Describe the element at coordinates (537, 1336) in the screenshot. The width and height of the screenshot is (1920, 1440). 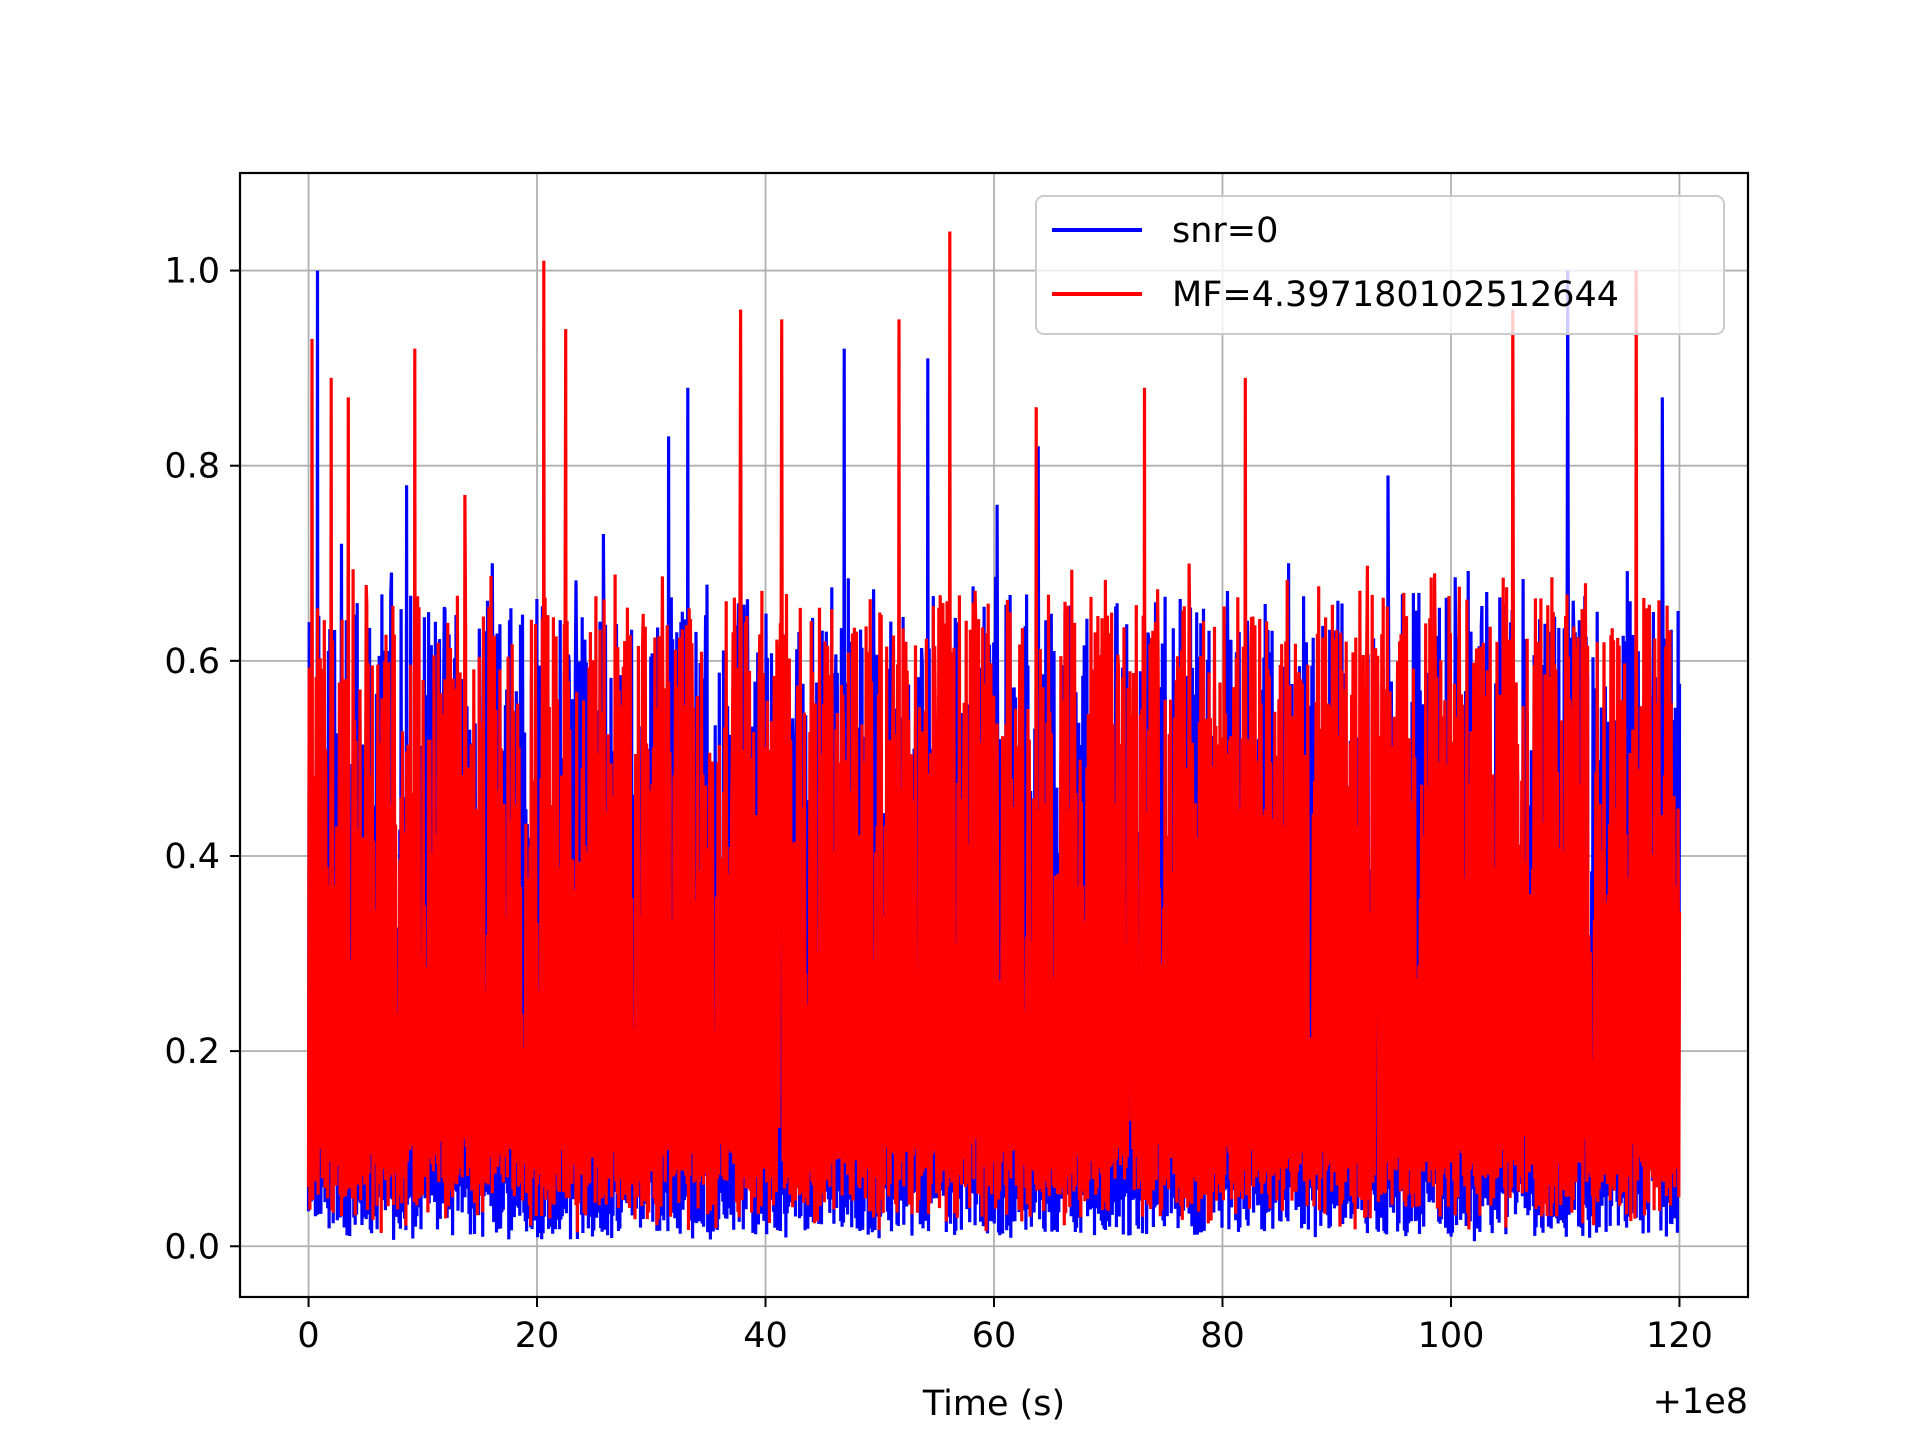
I see `x-tick-label: 20` at that location.